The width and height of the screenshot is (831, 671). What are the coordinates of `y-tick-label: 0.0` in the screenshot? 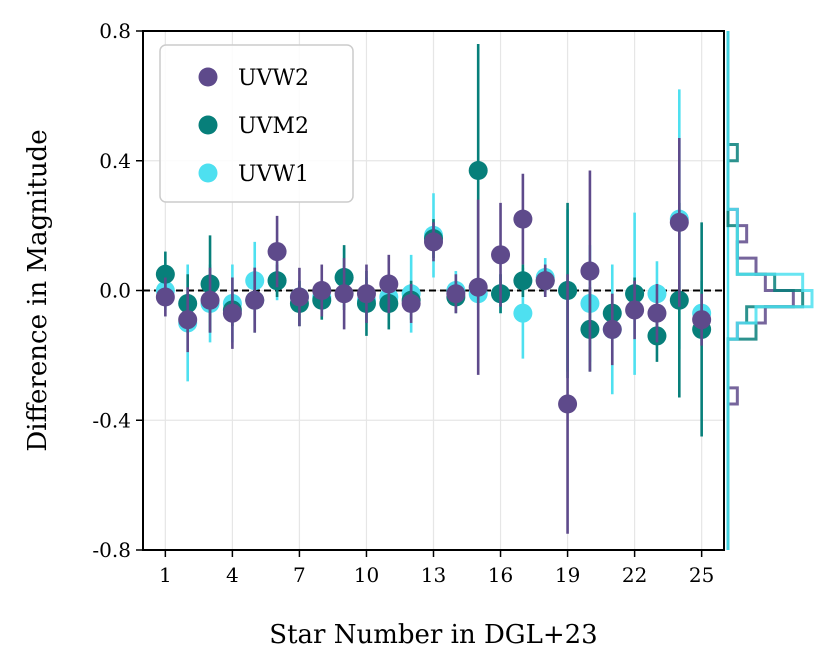 It's located at (115, 291).